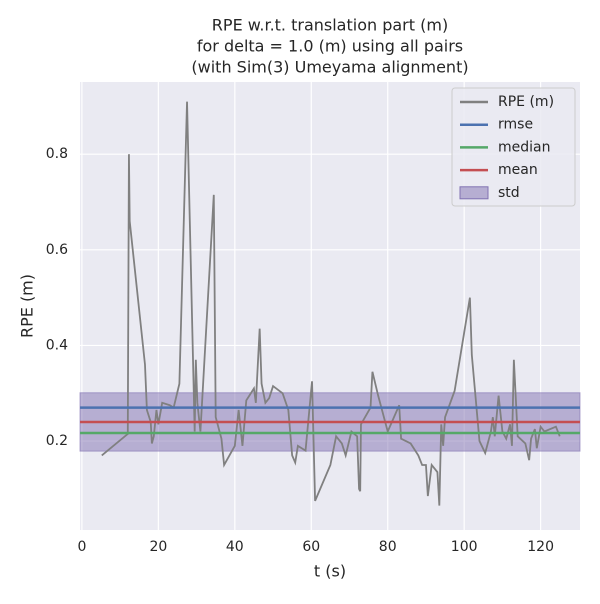 The image size is (600, 604). I want to click on legend-label: RPE (m), so click(526, 102).